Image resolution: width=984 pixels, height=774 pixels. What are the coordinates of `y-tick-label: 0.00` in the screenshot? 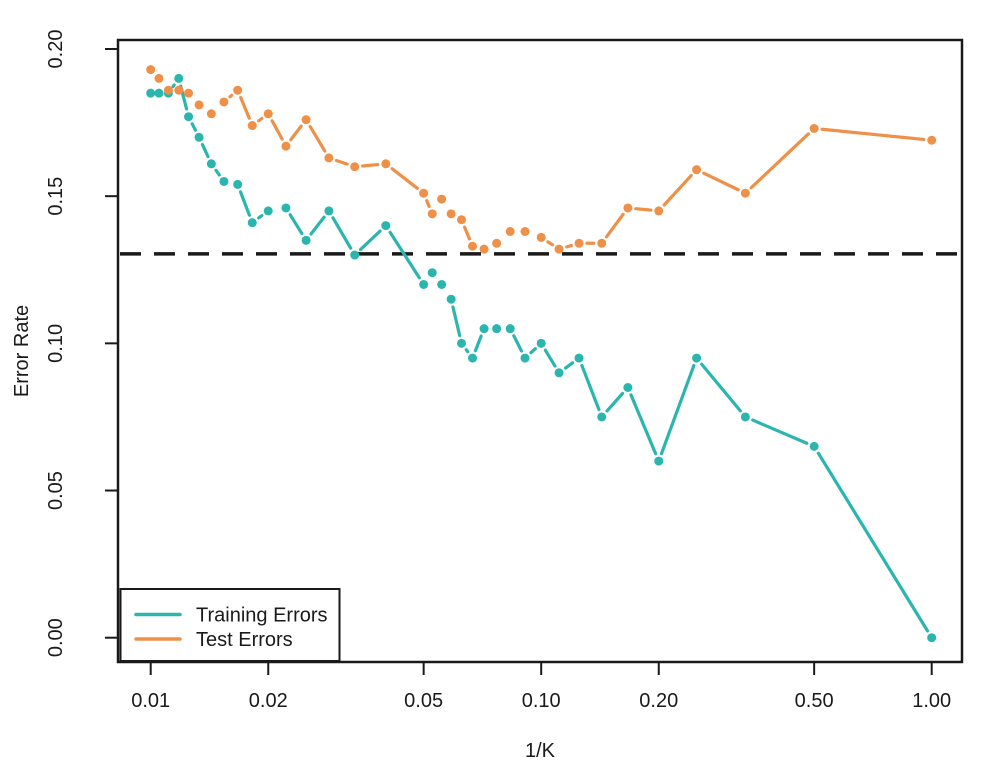 It's located at (56, 637).